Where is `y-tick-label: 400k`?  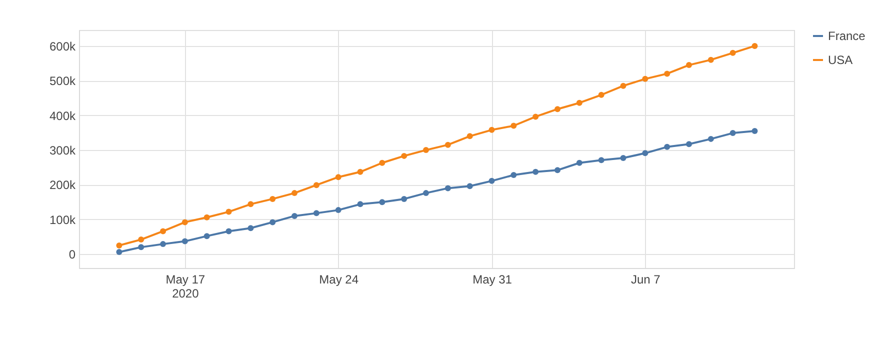
y-tick-label: 400k is located at coordinates (62, 115).